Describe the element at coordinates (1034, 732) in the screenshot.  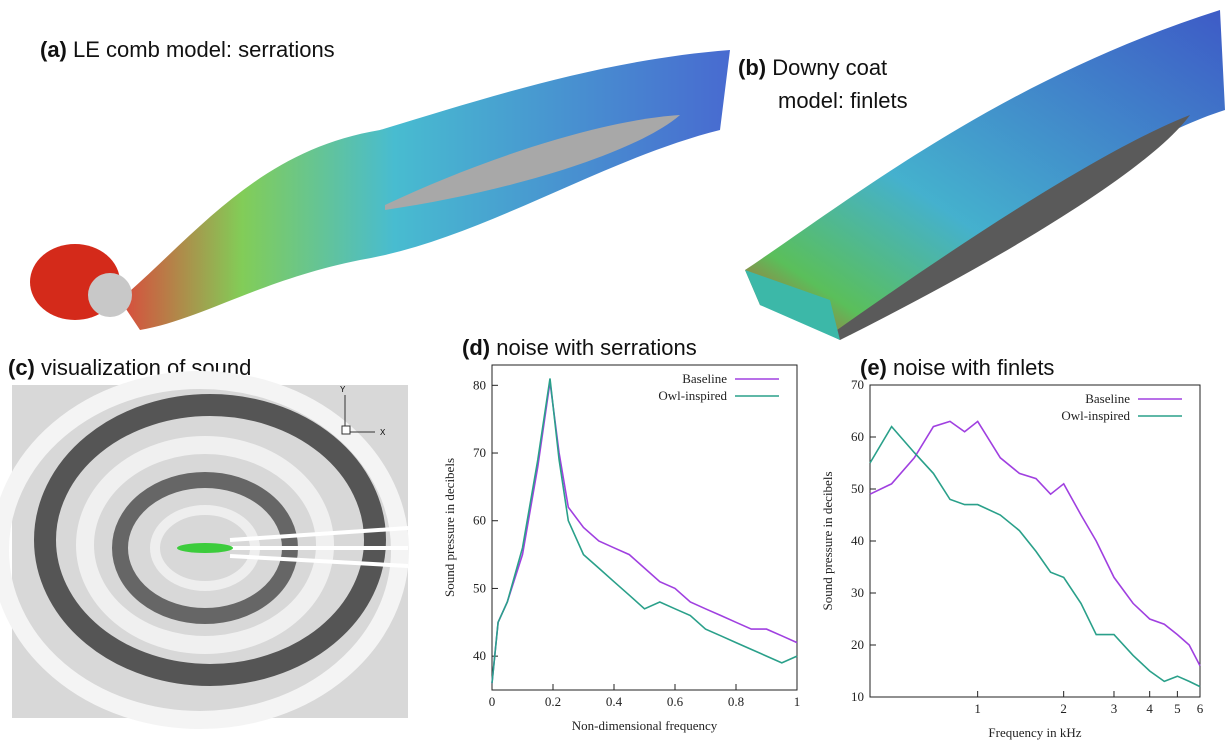
I see `x-axis-label: Frequency in kHz` at that location.